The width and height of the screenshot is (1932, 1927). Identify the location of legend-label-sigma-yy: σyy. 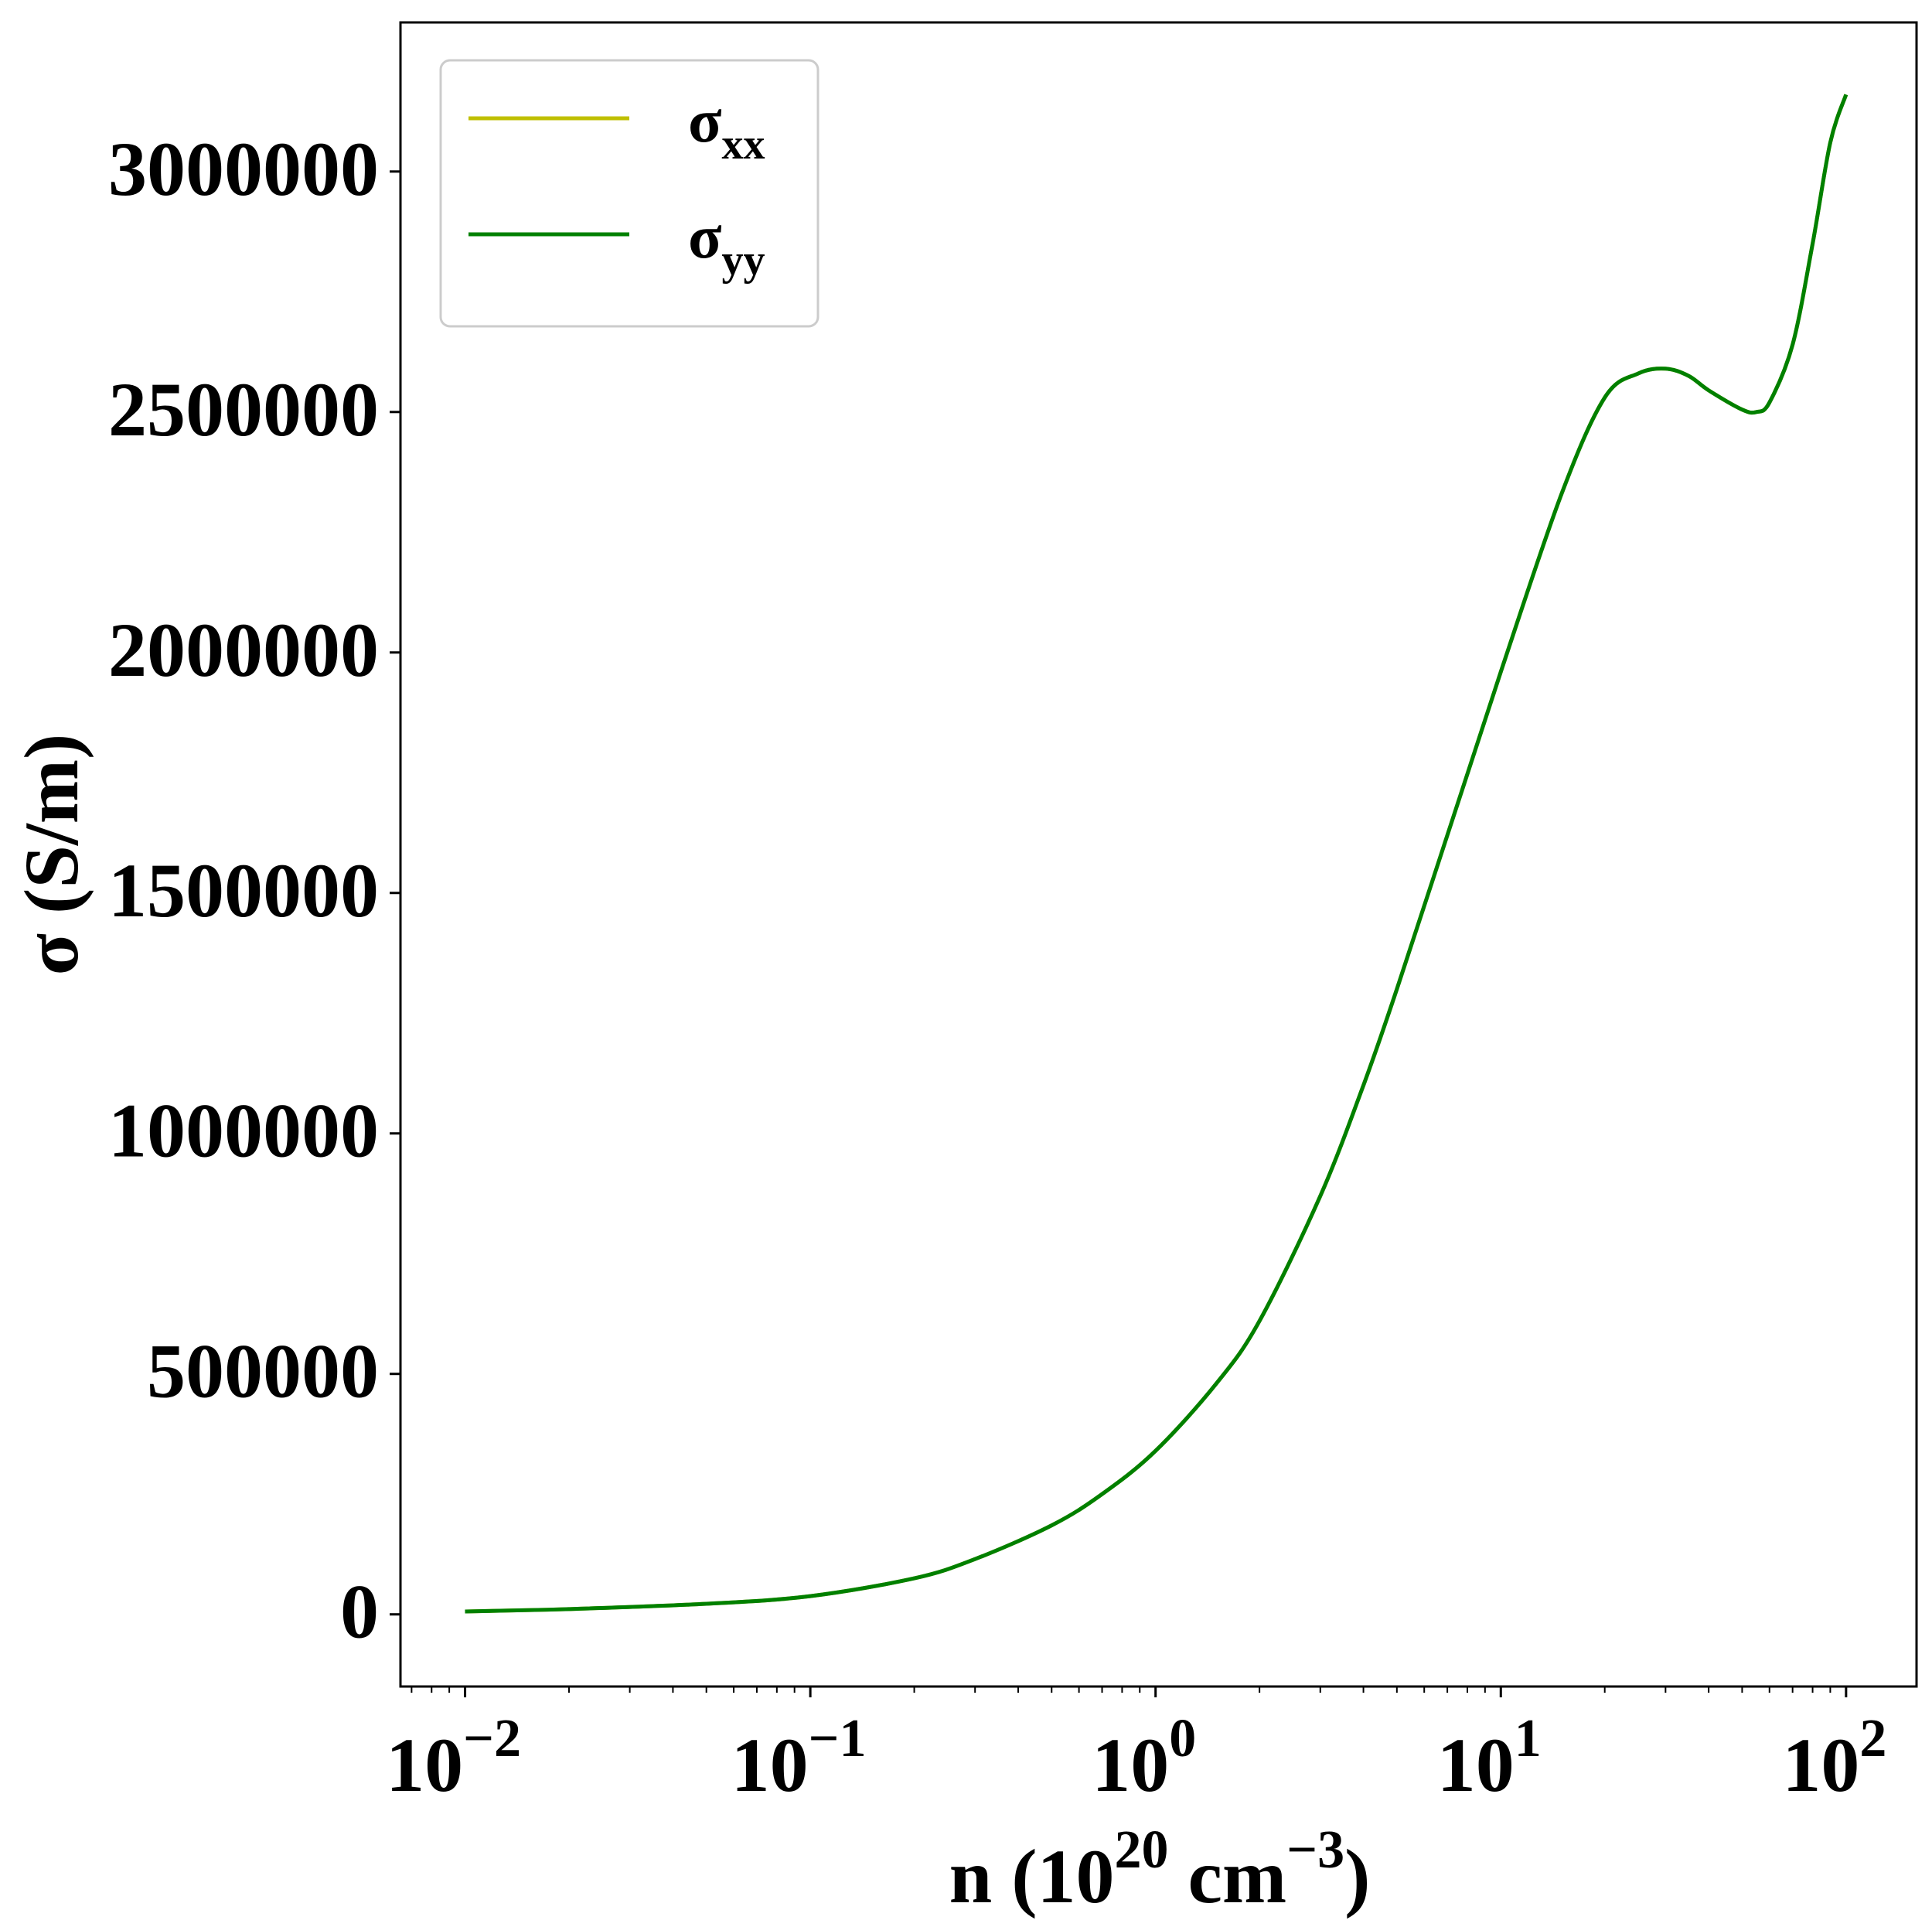
(726, 244).